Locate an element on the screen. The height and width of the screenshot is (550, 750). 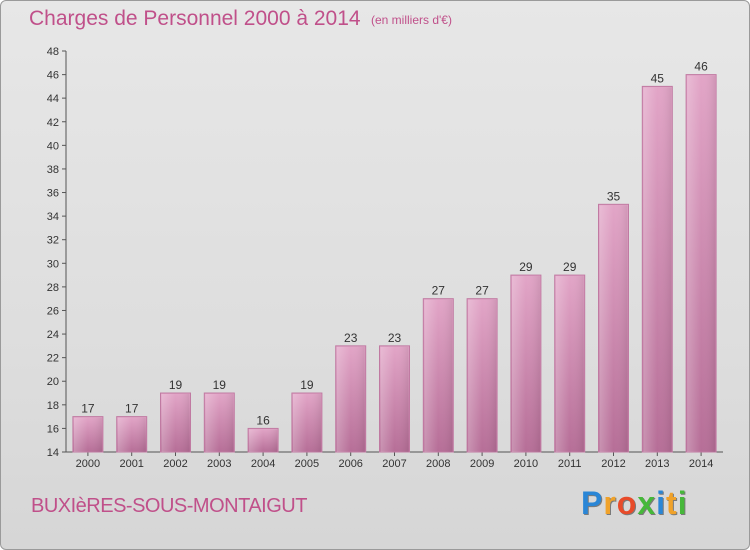
logo-letter: r is located at coordinates (610, 503).